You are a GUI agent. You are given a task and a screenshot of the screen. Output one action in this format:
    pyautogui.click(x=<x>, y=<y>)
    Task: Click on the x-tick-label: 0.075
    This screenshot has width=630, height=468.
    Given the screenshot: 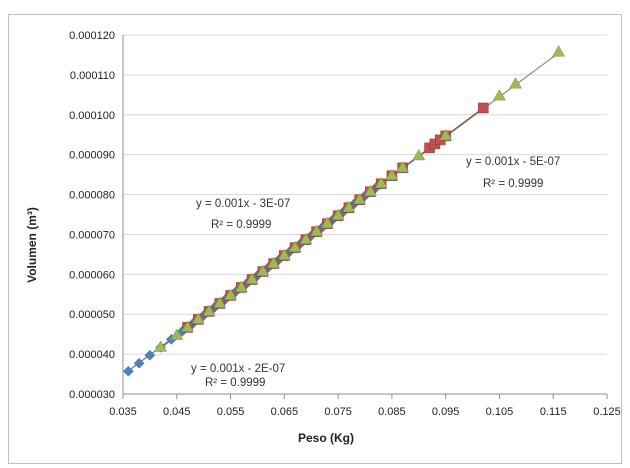 What is the action you would take?
    pyautogui.click(x=338, y=412)
    